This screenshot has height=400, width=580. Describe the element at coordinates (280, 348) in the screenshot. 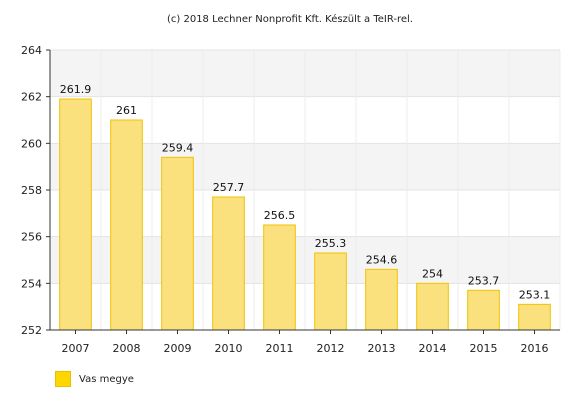

I see `x-tick-label: 2011` at that location.